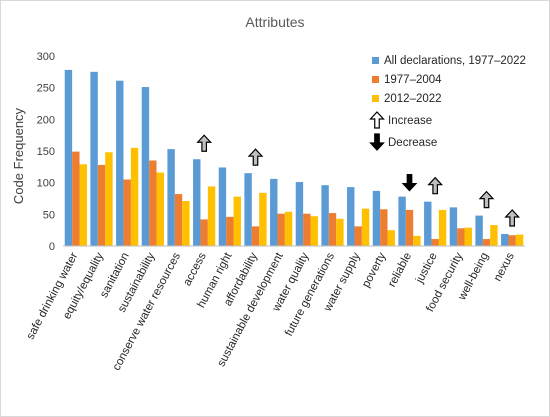 Image resolution: width=550 pixels, height=417 pixels. What do you see at coordinates (504, 267) in the screenshot?
I see `x-category-label: nexus` at bounding box center [504, 267].